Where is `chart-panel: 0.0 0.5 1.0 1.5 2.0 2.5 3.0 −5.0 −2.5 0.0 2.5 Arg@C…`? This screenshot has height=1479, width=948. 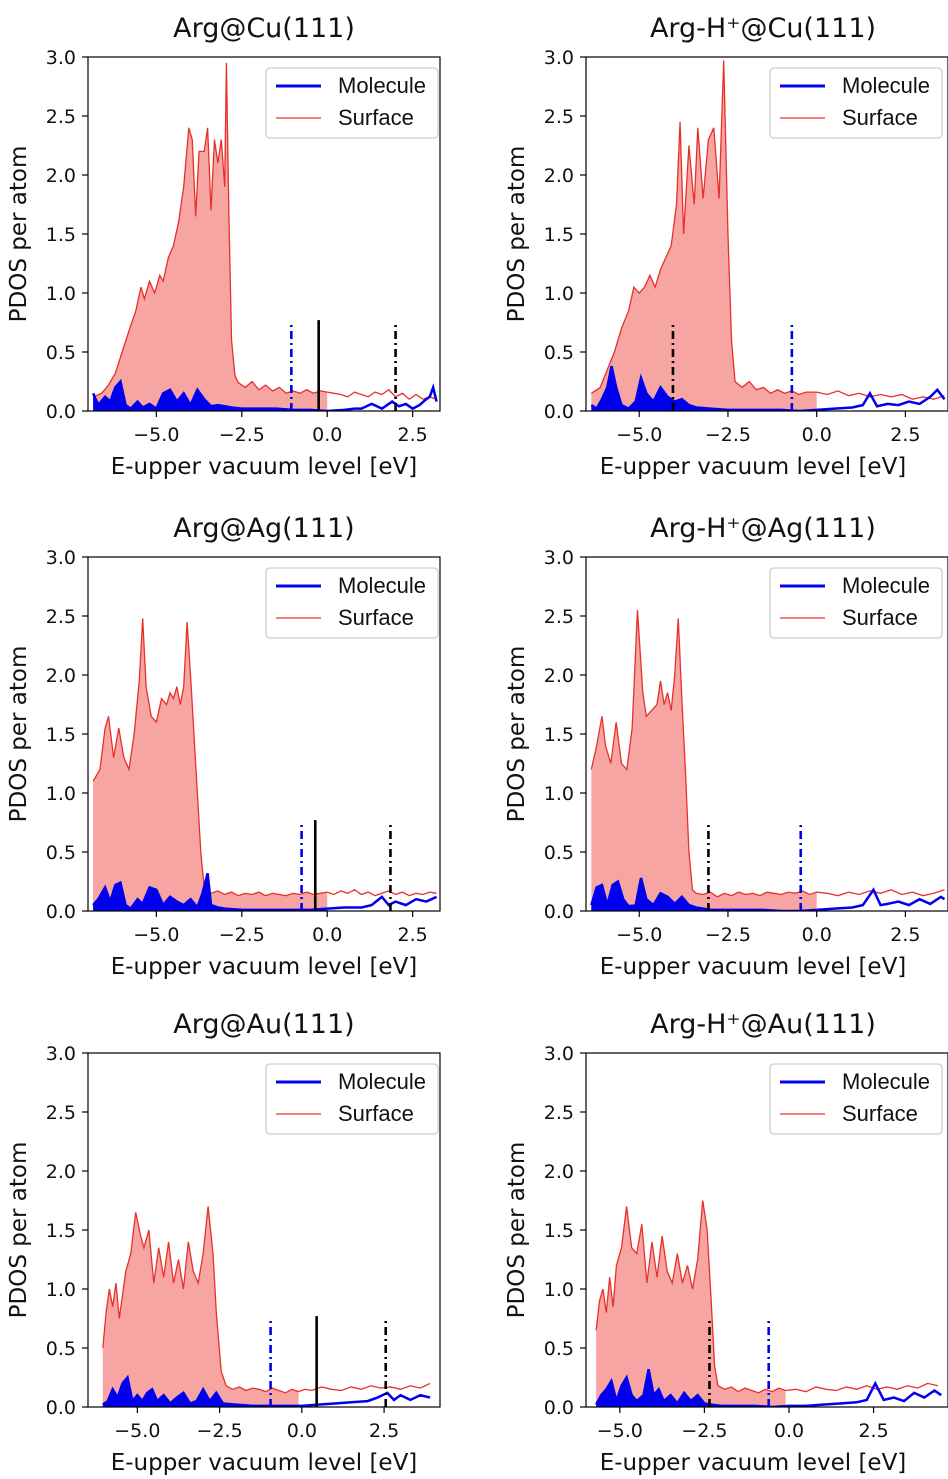
chart-panel: 0.0 0.5 1.0 1.5 2.0 2.5 3.0 −5.0 −2.5 0.0 2.5 Arg@C… is located at coordinates (223, 246).